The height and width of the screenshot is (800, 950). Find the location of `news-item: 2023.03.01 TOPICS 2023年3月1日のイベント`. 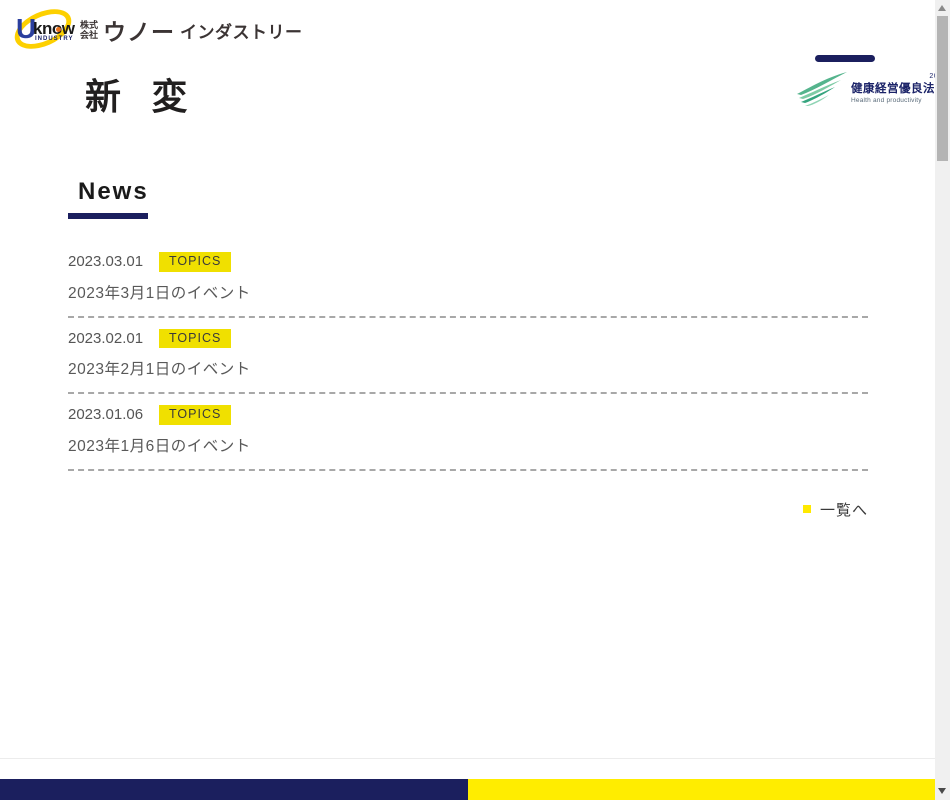

news-item: 2023.03.01 TOPICS 2023年3月1日のイベント is located at coordinates (468, 279).